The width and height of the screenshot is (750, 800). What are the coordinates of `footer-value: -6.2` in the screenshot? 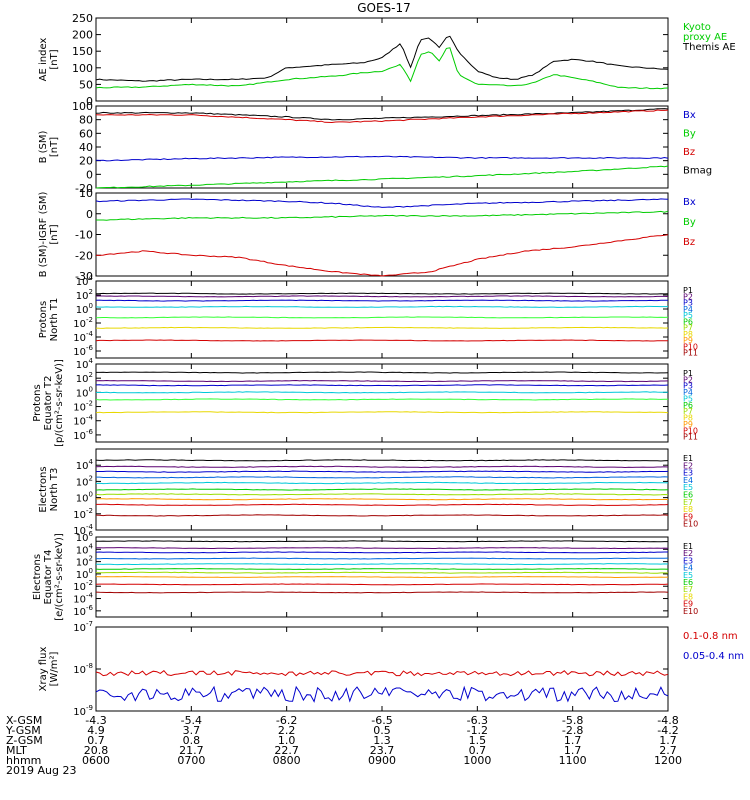 It's located at (286, 720).